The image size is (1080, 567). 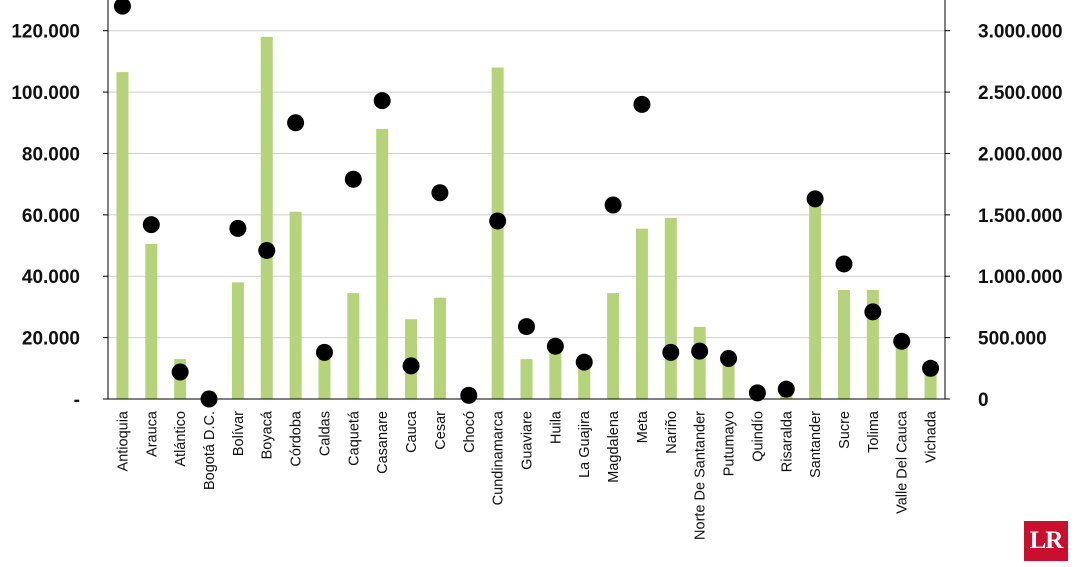 I want to click on category-label: Tolima, so click(x=874, y=431).